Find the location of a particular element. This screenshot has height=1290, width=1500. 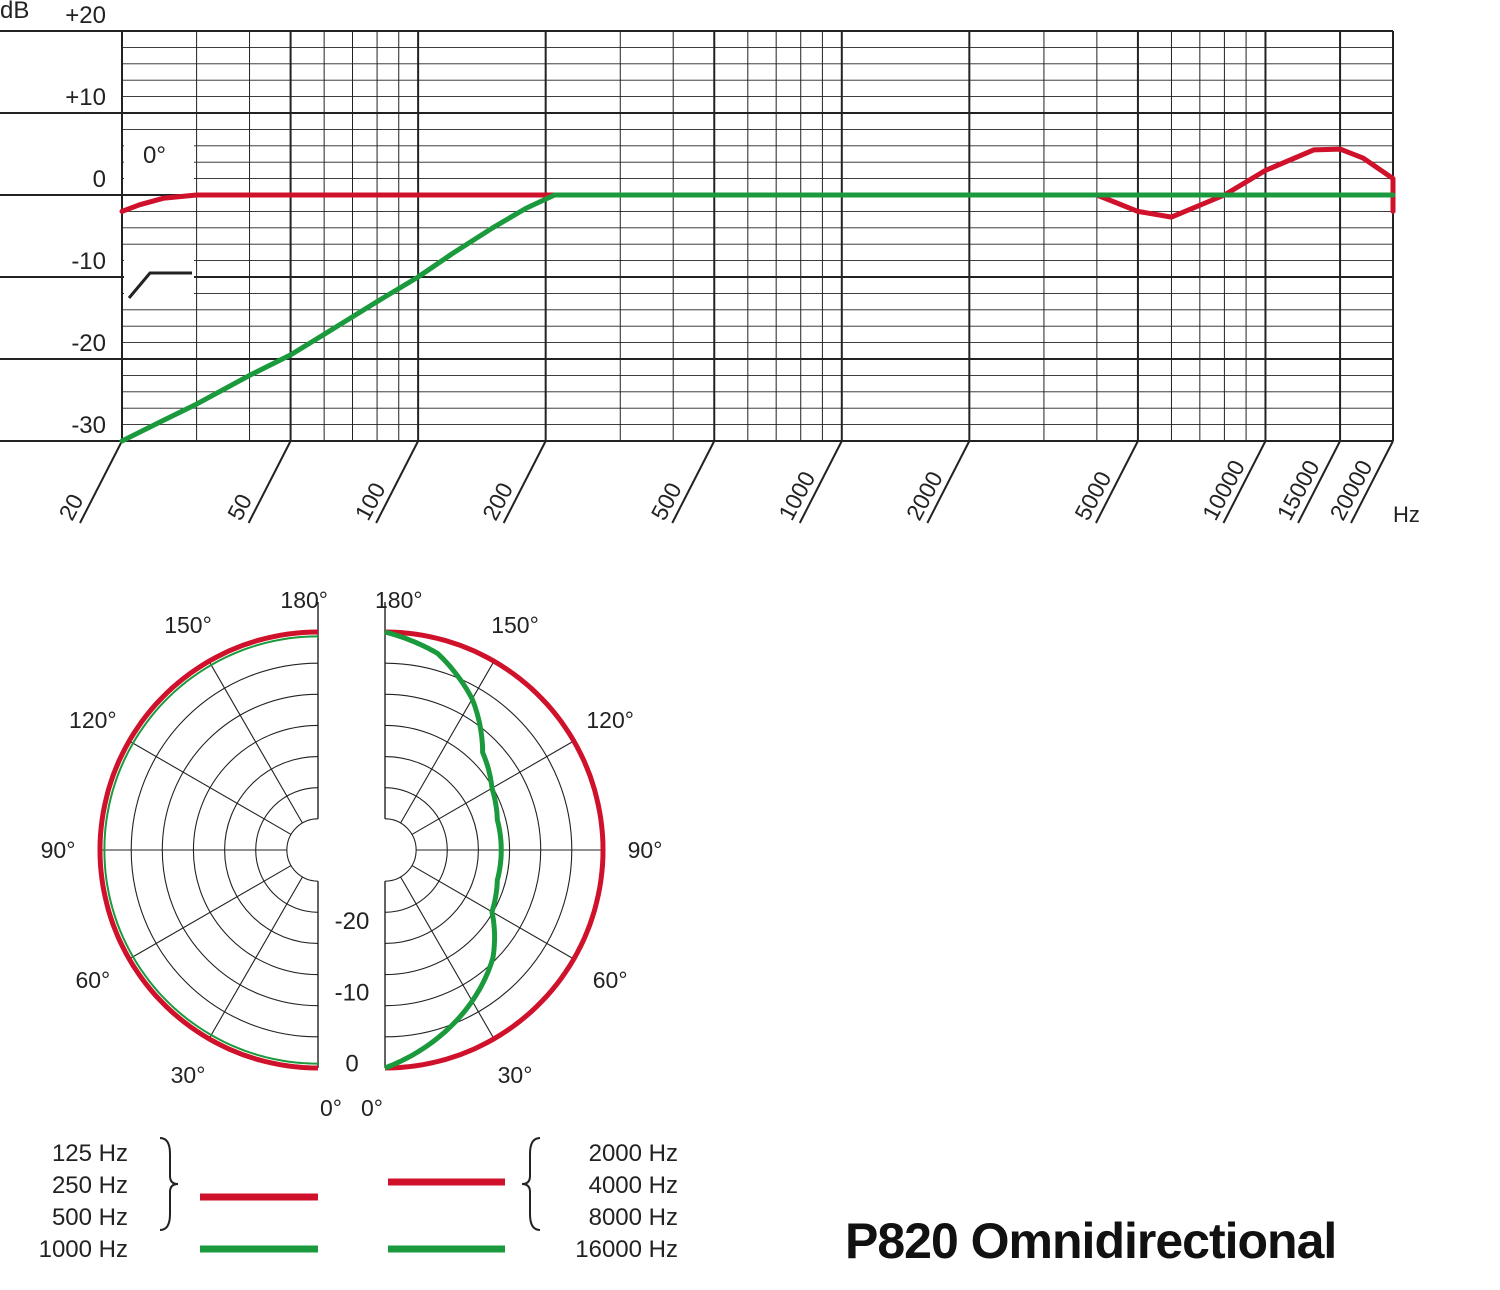

legend-label: 1000 Hz is located at coordinates (83, 1249).